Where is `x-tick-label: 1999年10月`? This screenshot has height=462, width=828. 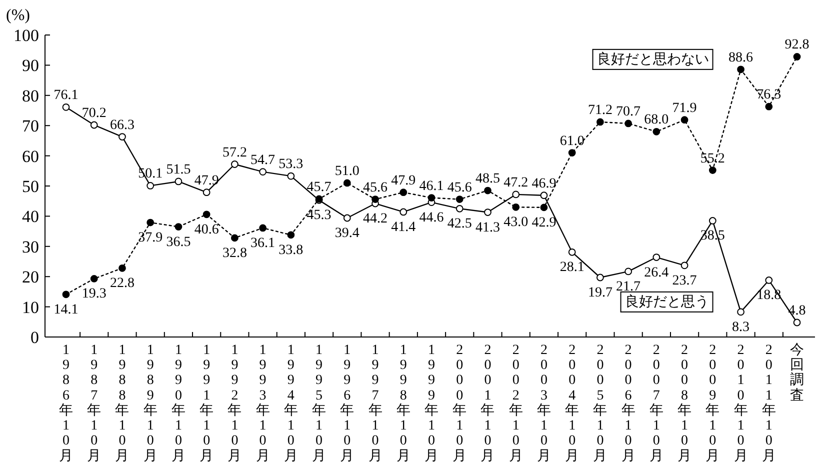
x-tick-label: 1999年10月 is located at coordinates (431, 402).